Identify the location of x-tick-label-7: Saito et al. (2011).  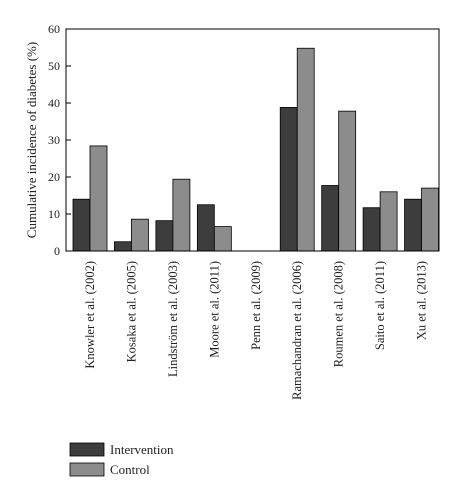
(380, 305).